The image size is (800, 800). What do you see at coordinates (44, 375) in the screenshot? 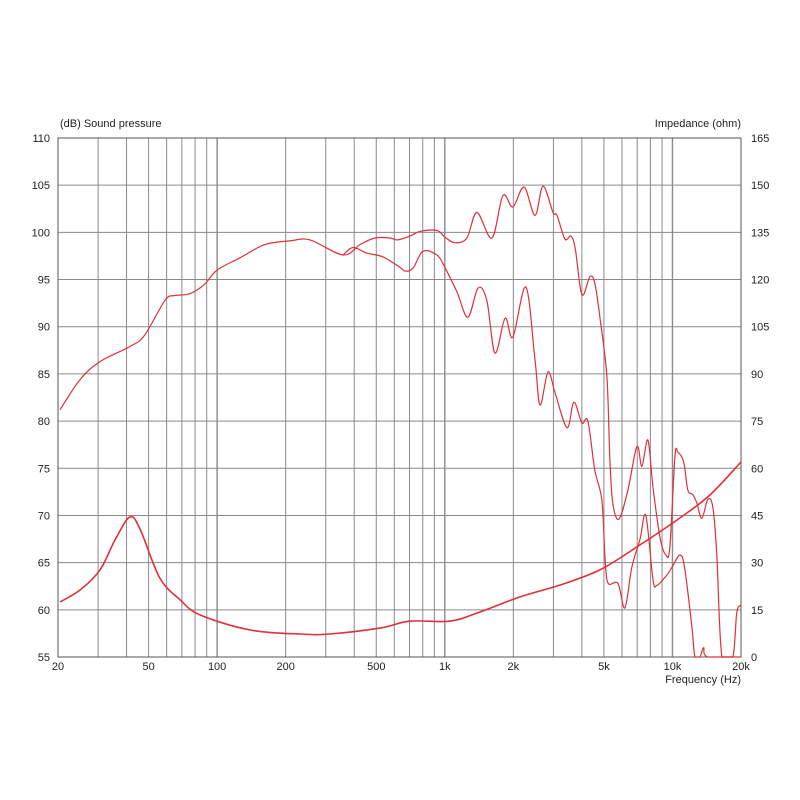
I see `y-left-tick-label: 85` at bounding box center [44, 375].